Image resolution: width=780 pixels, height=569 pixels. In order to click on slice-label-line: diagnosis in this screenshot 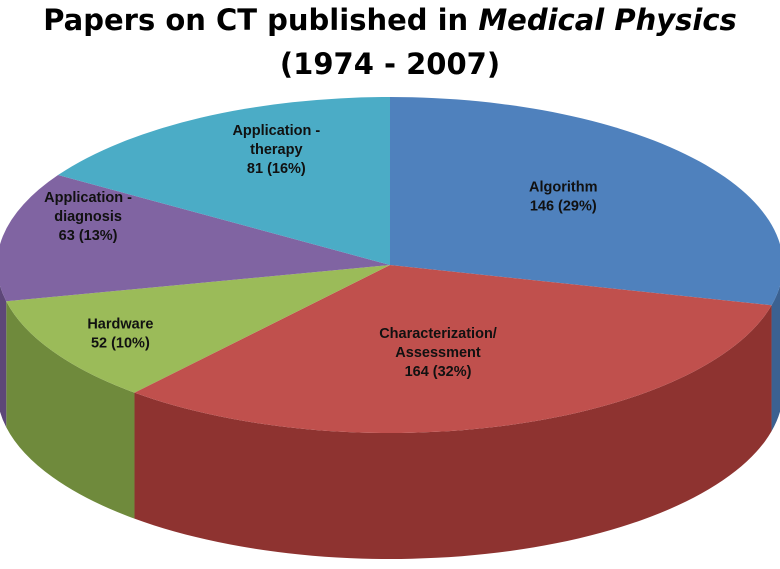, I will do `click(88, 217)`.